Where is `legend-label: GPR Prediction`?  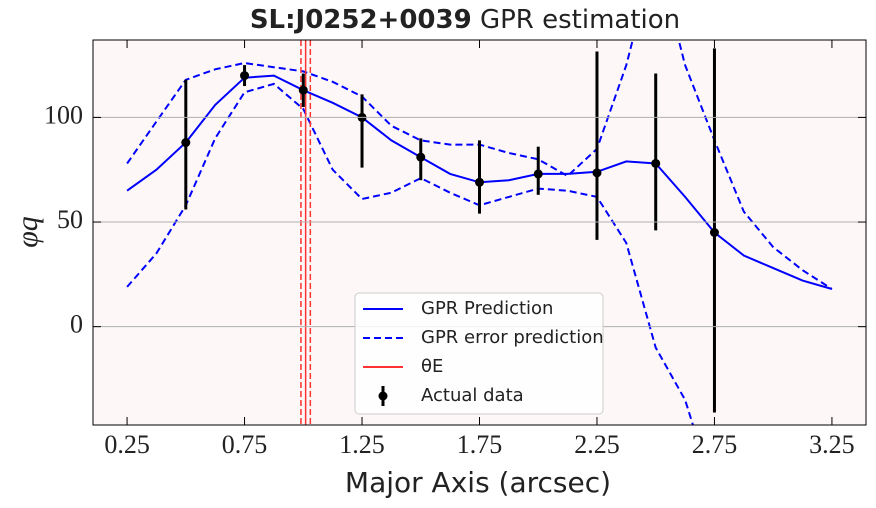
legend-label: GPR Prediction is located at coordinates (487, 308).